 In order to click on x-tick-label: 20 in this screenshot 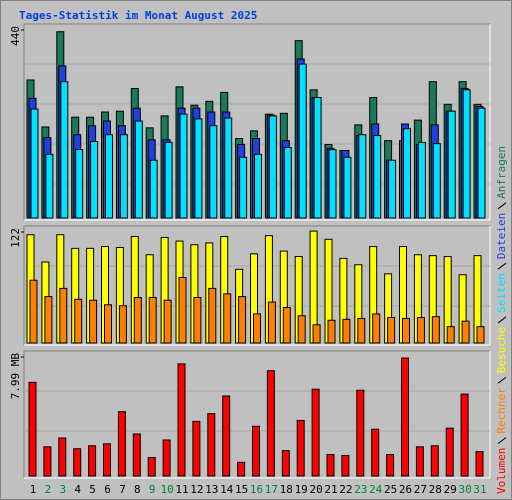, I will do `click(315, 489)`.